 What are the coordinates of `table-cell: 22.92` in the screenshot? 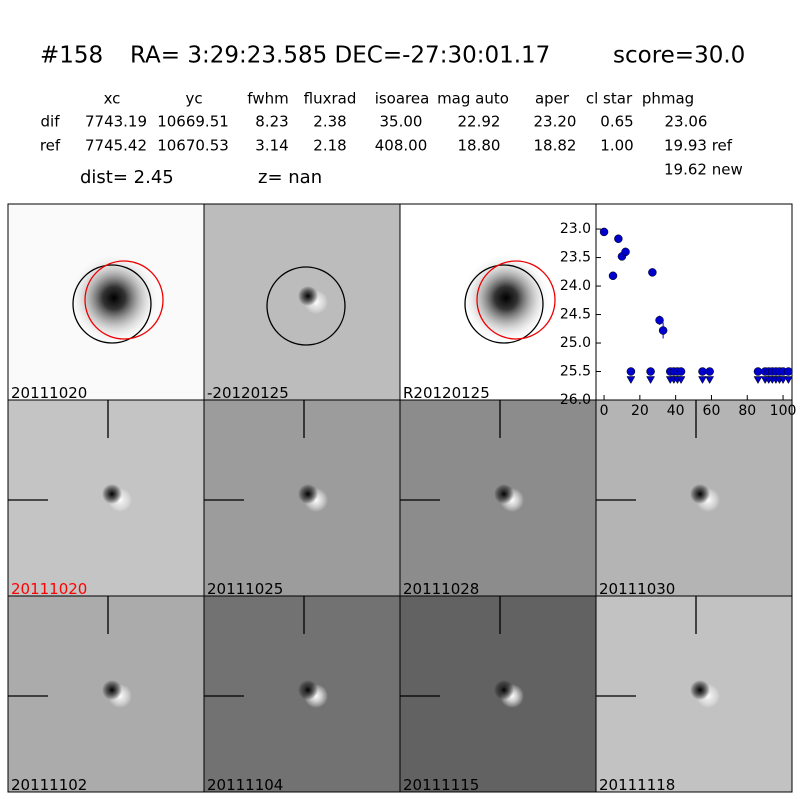 It's located at (479, 122).